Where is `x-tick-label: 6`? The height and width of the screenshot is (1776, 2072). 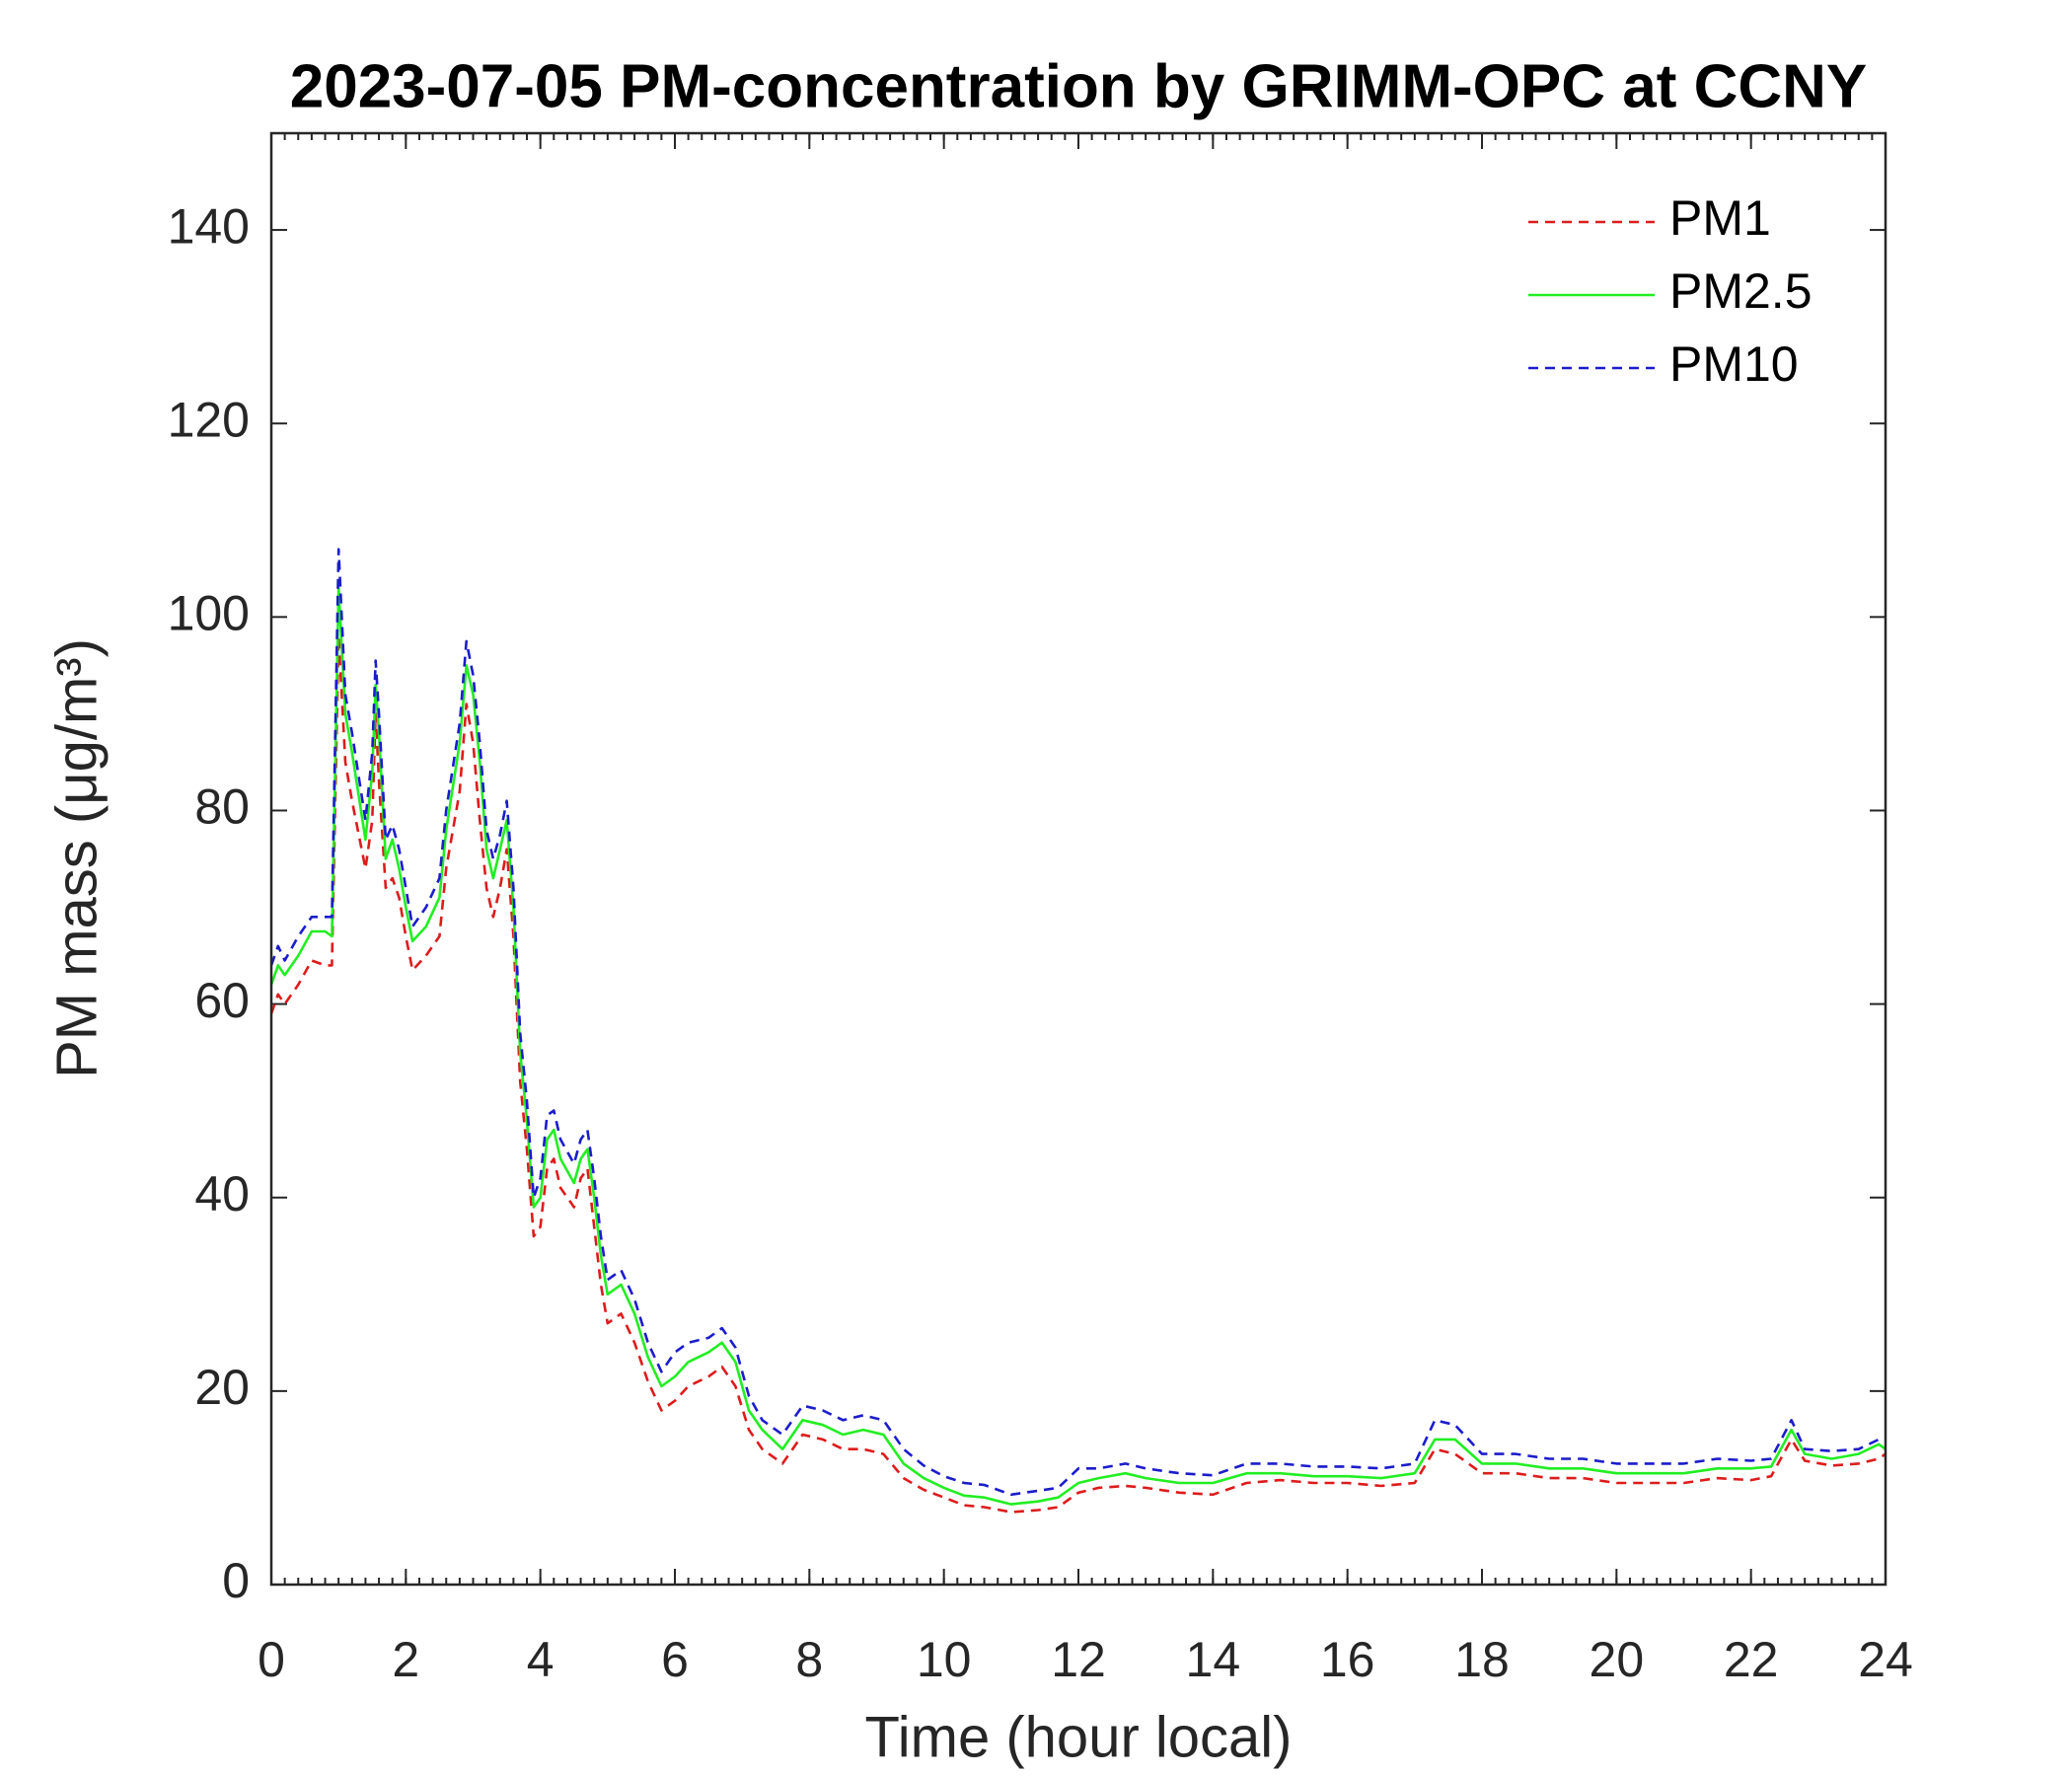
x-tick-label: 6 is located at coordinates (675, 1660).